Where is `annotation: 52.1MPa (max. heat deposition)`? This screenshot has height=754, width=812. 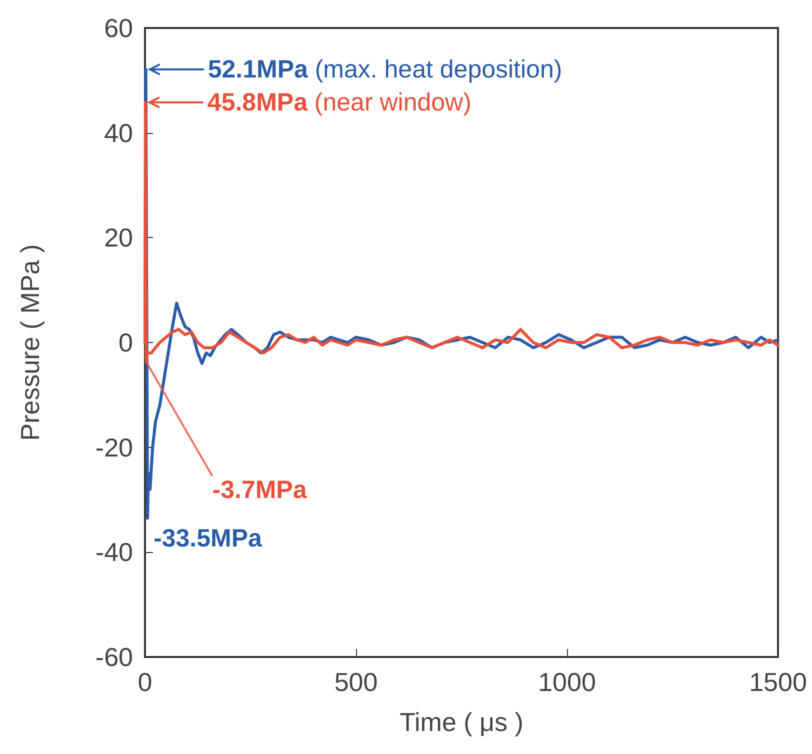
annotation: 52.1MPa (max. heat deposition) is located at coordinates (385, 69).